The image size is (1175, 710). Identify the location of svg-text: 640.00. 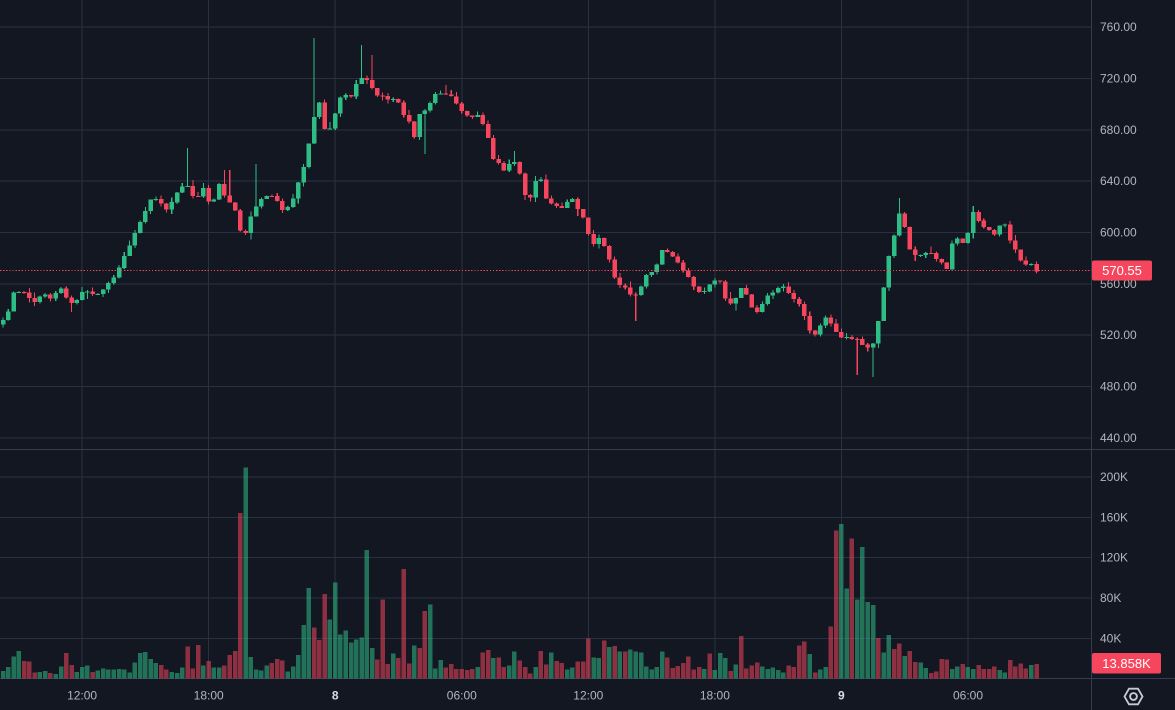
(1118, 181).